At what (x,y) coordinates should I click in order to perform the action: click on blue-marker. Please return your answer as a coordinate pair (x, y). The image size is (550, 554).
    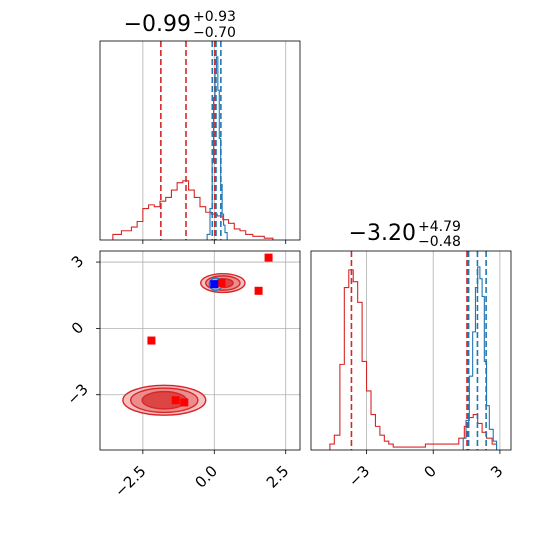
    Looking at the image, I should click on (214, 284).